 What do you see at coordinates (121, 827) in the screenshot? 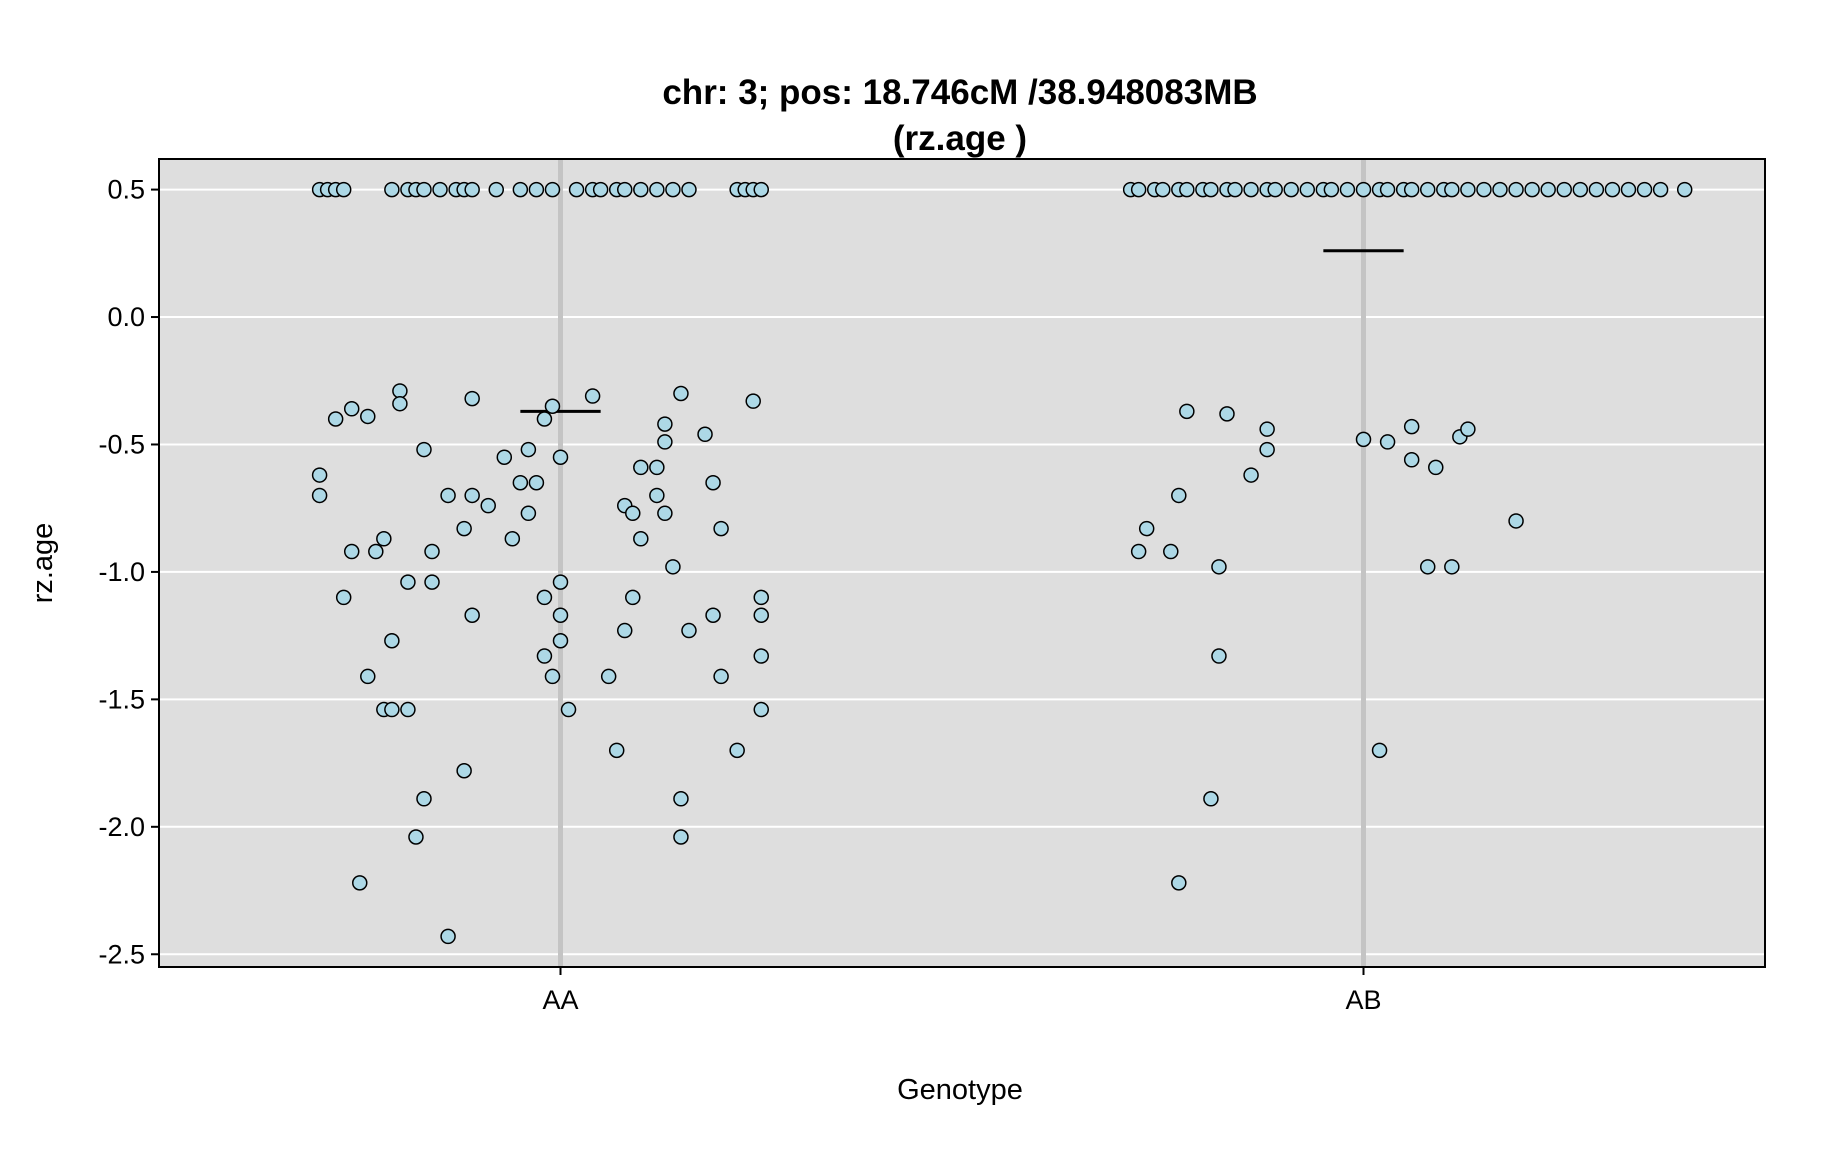
I see `y-tick-label-5: -2.0` at bounding box center [121, 827].